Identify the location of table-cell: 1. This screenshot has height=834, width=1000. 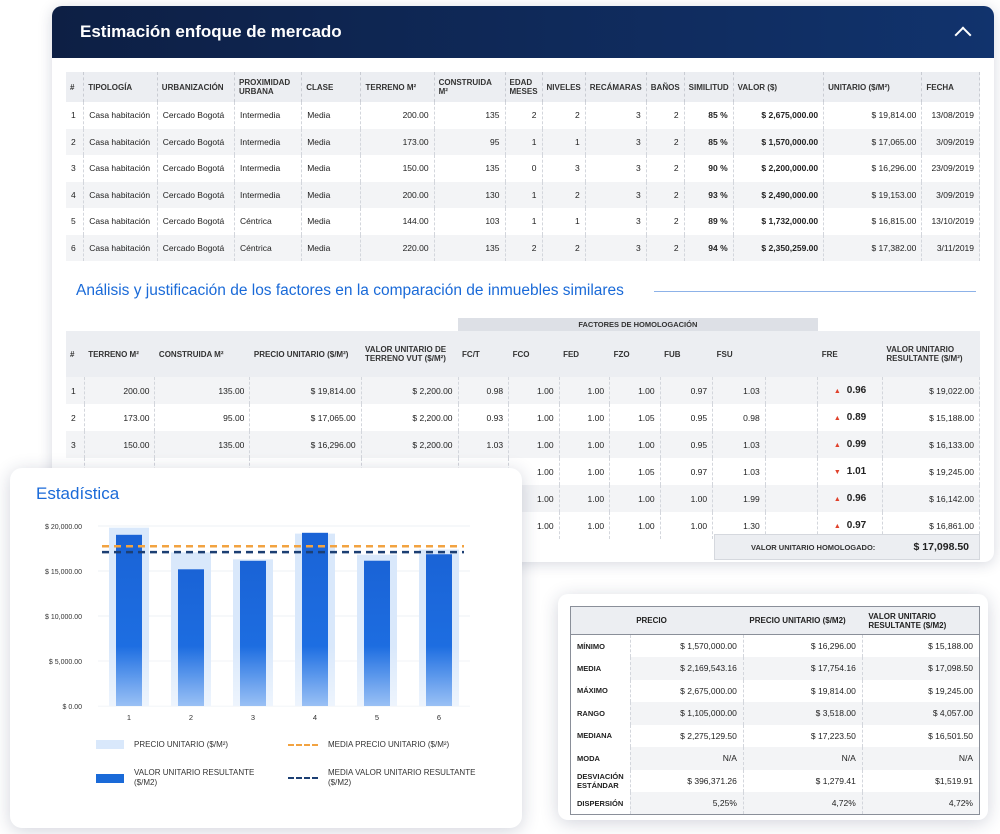
(524, 221).